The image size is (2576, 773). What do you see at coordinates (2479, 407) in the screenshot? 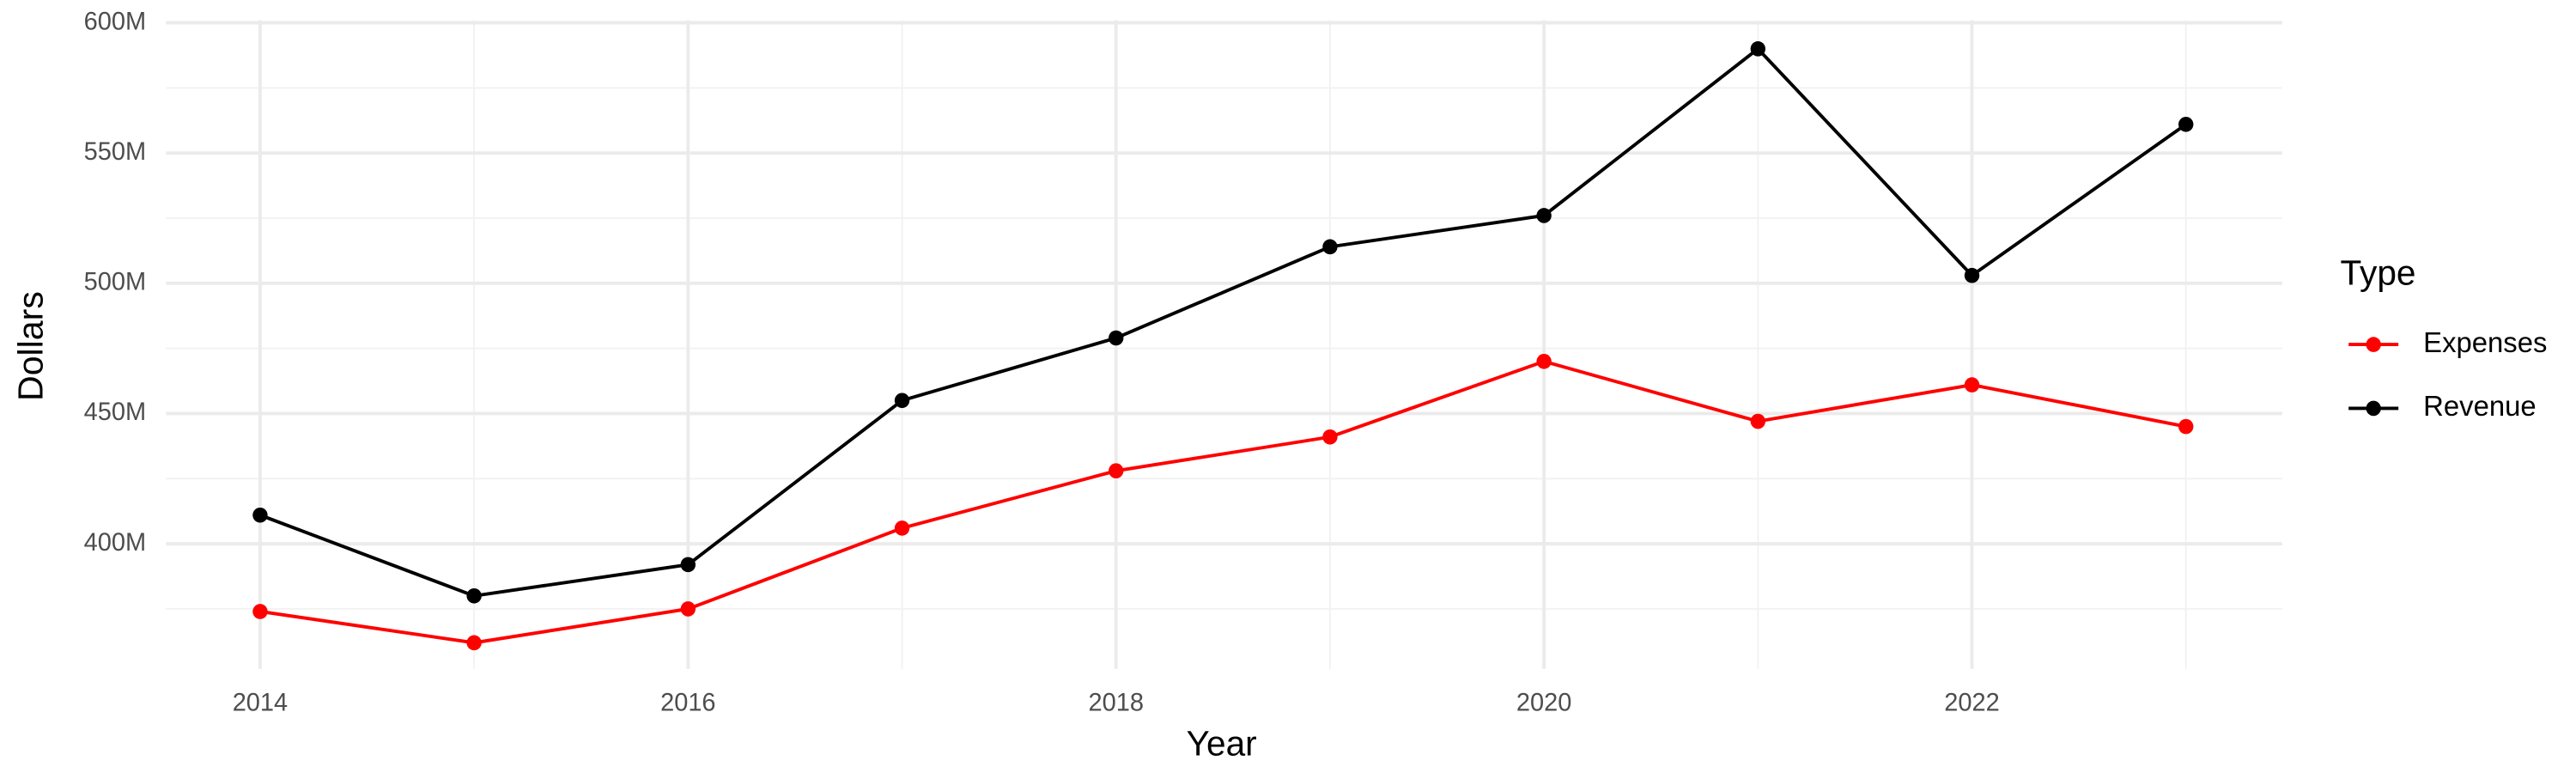
I see `legend-label: Revenue` at bounding box center [2479, 407].